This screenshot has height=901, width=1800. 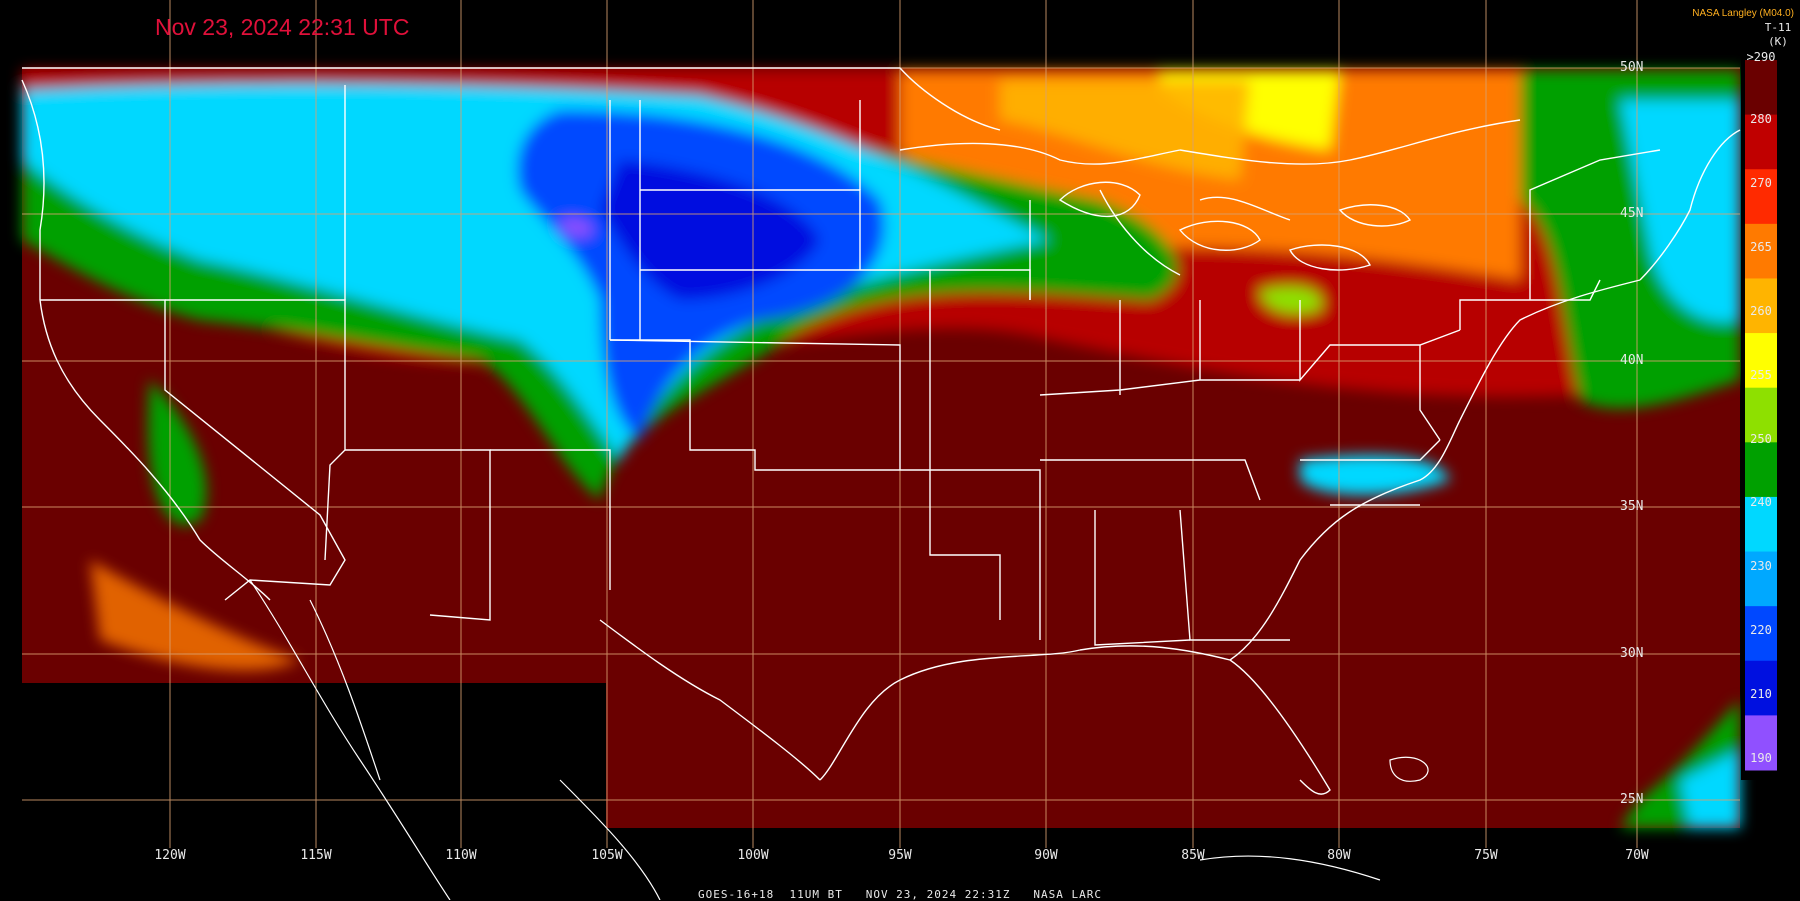 I want to click on longitude-label: 90W, so click(x=1046, y=855).